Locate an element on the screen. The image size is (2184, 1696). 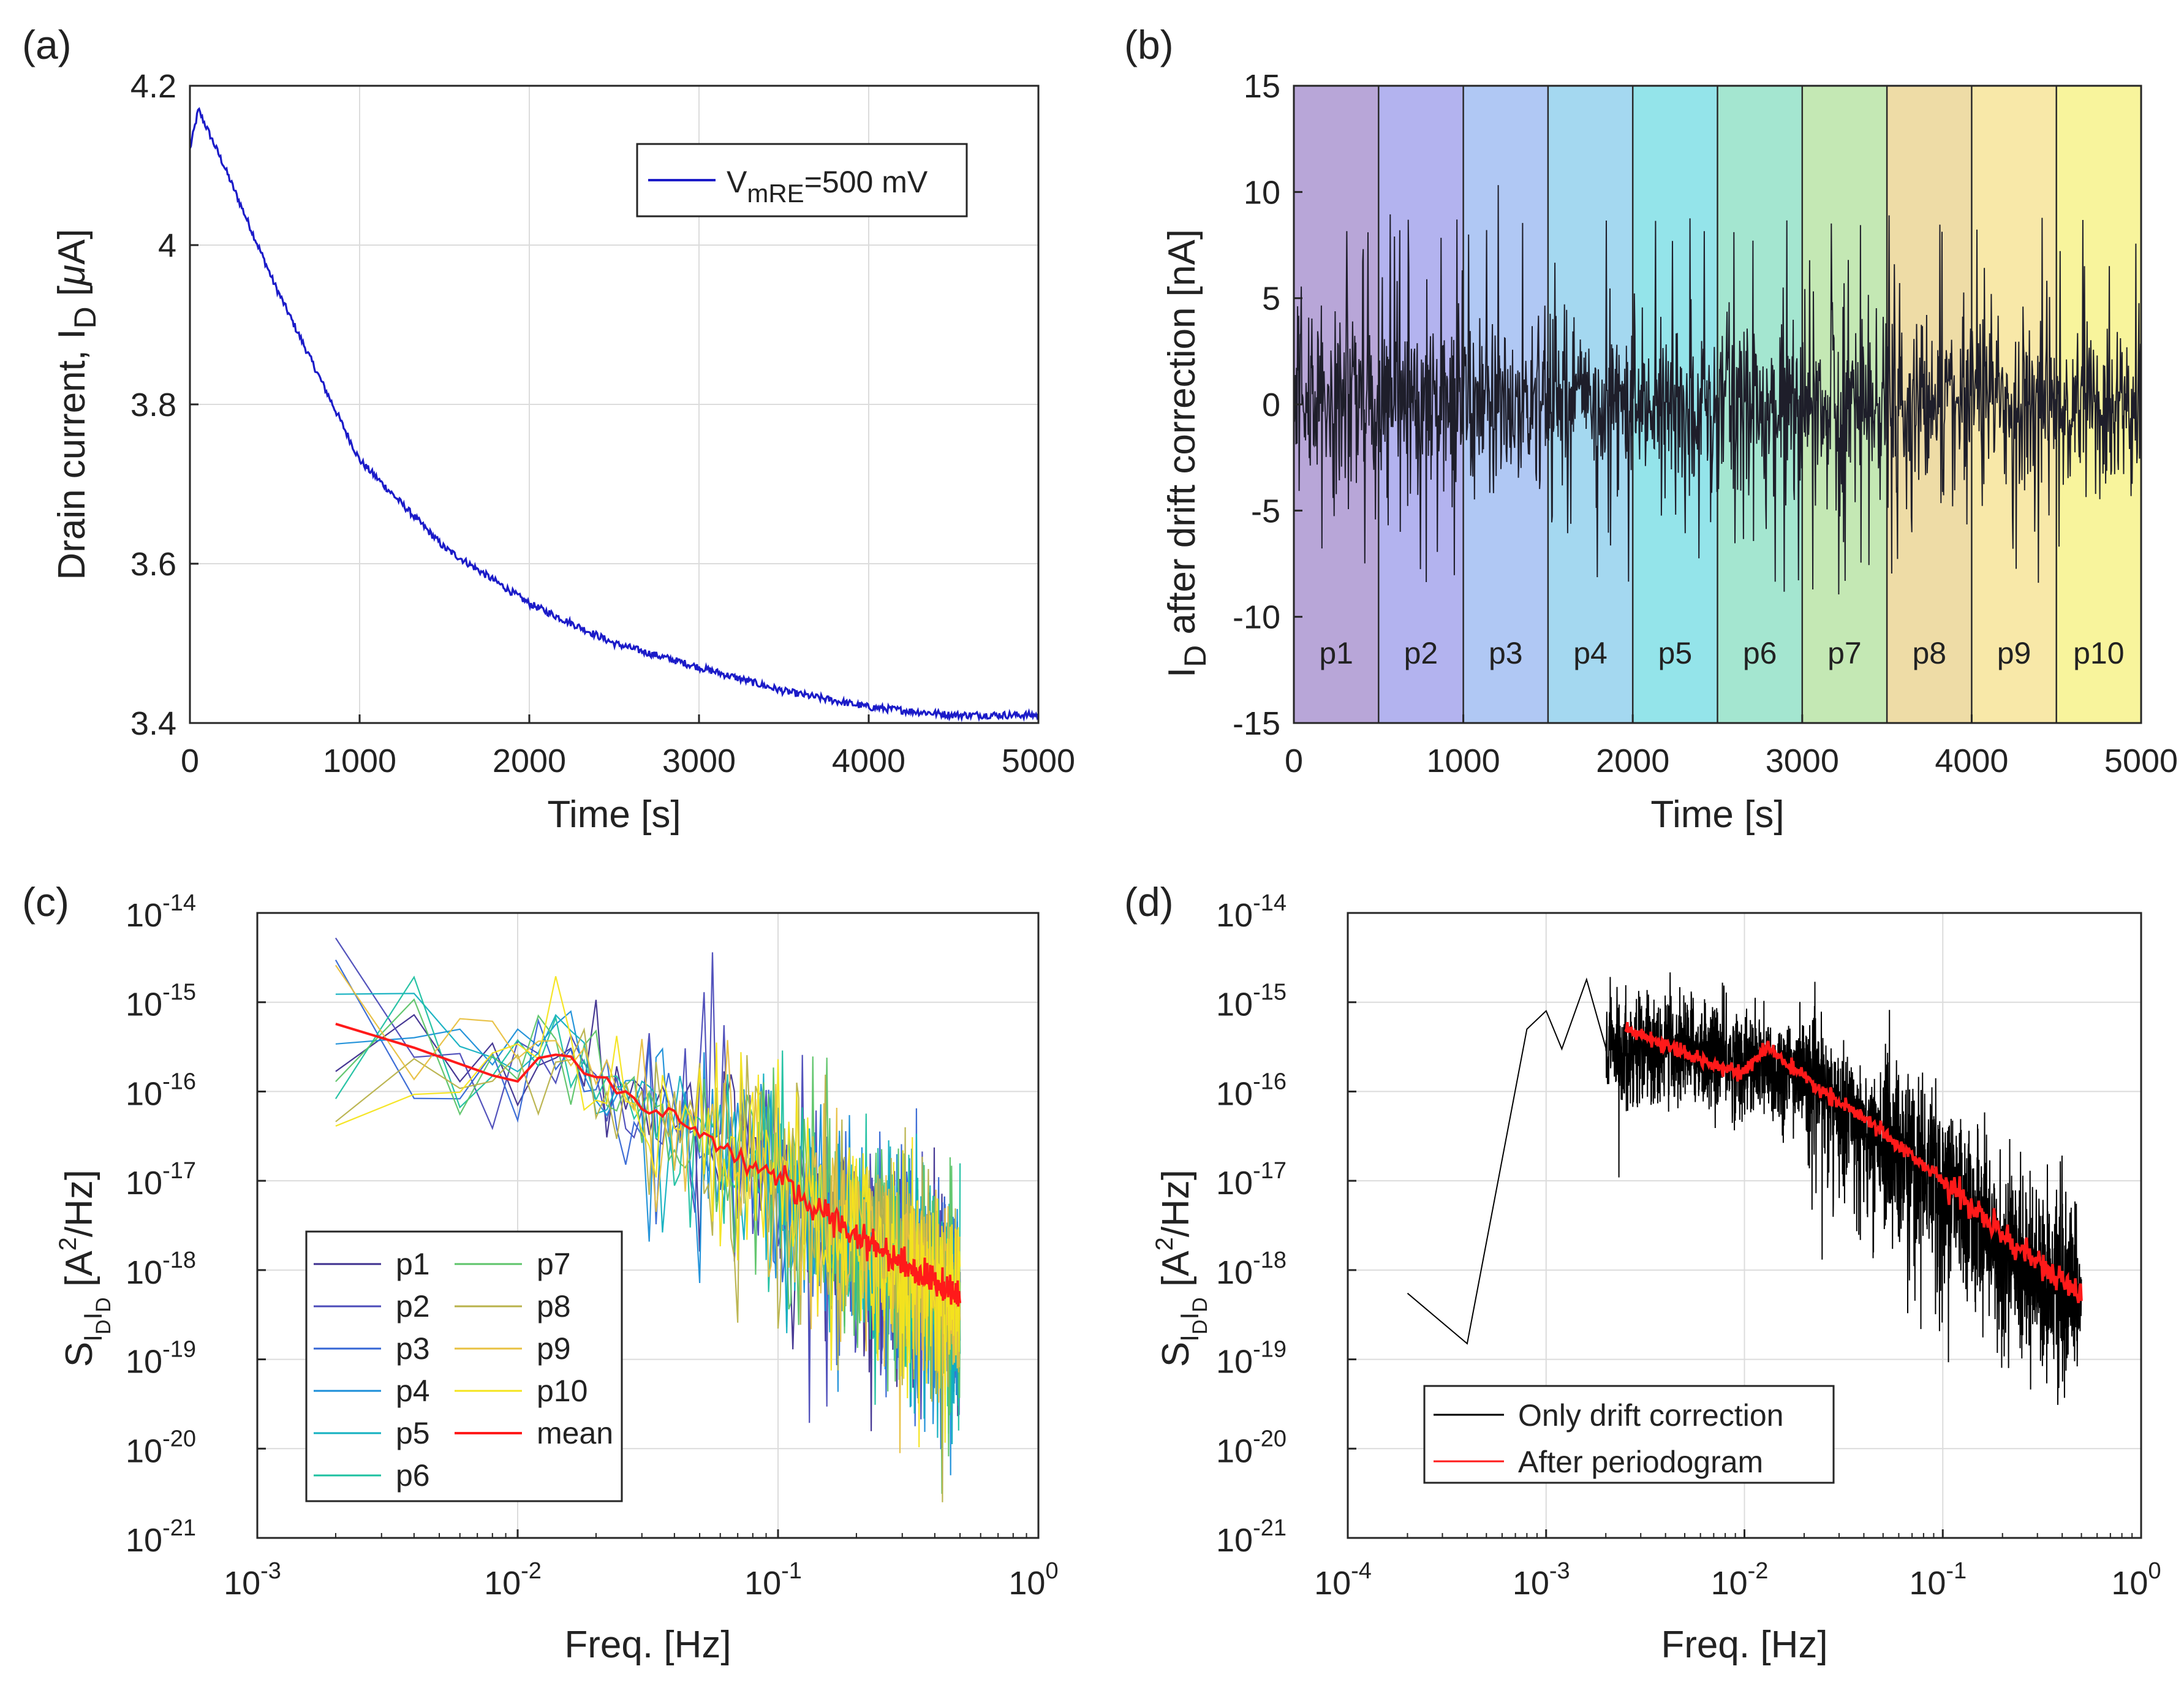
panel-b-label: (b) is located at coordinates (1149, 44).